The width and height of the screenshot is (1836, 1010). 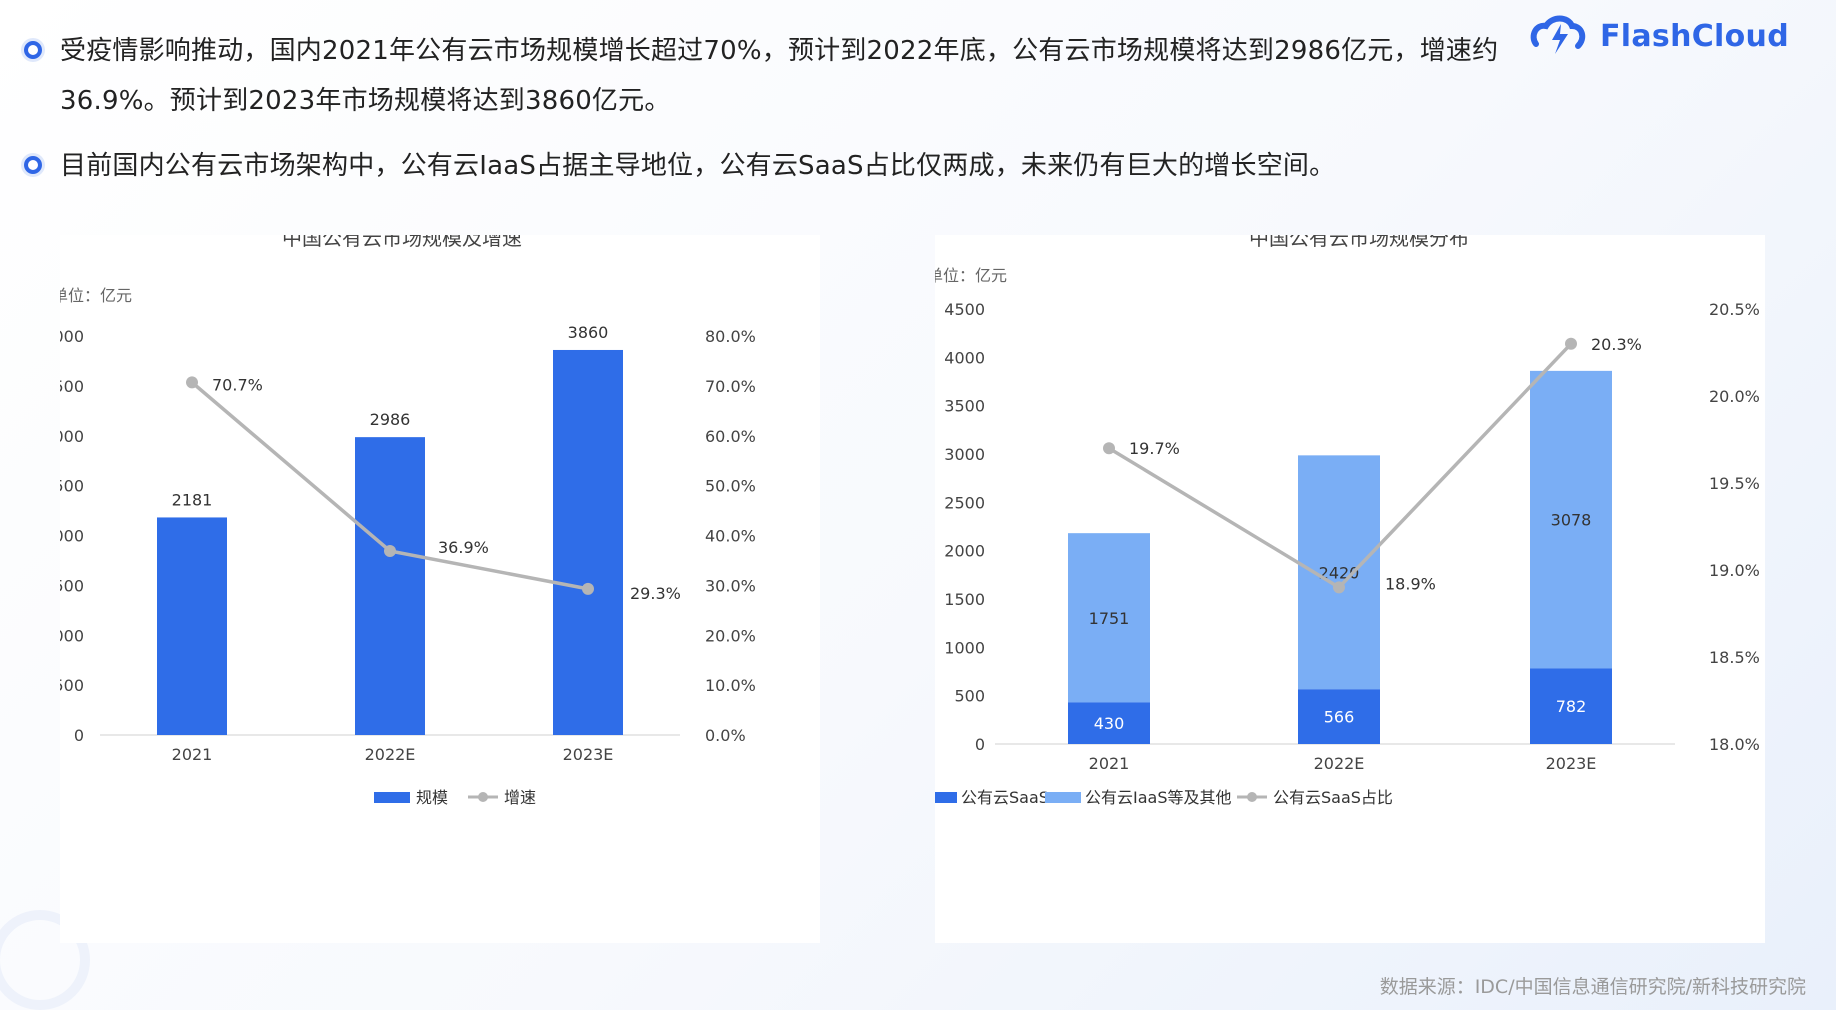 What do you see at coordinates (1359, 242) in the screenshot?
I see `chart-title: 中国公有云市场规模分布` at bounding box center [1359, 242].